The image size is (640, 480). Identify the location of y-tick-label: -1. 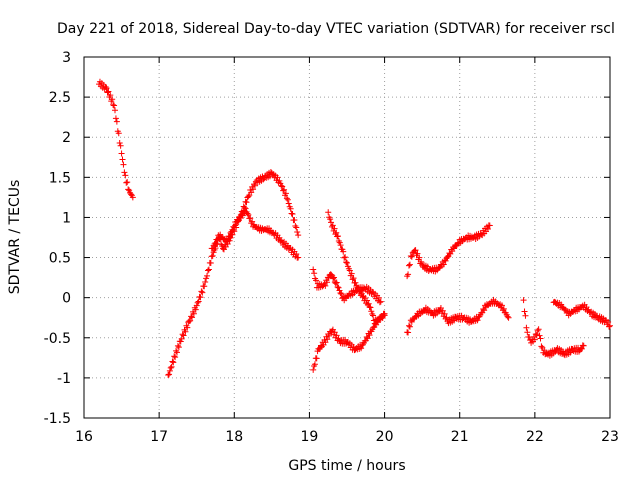
(64, 379).